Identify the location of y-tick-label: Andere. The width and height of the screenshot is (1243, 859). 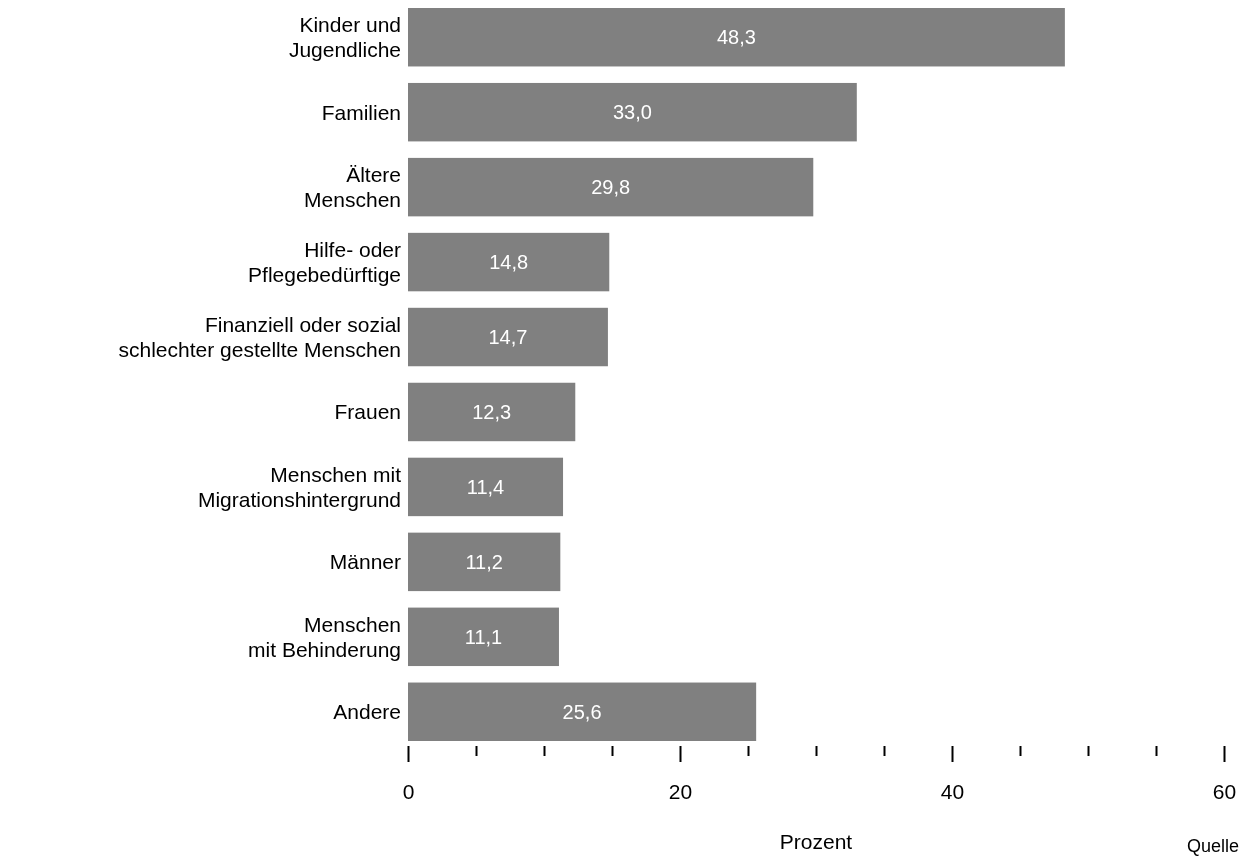
(367, 712).